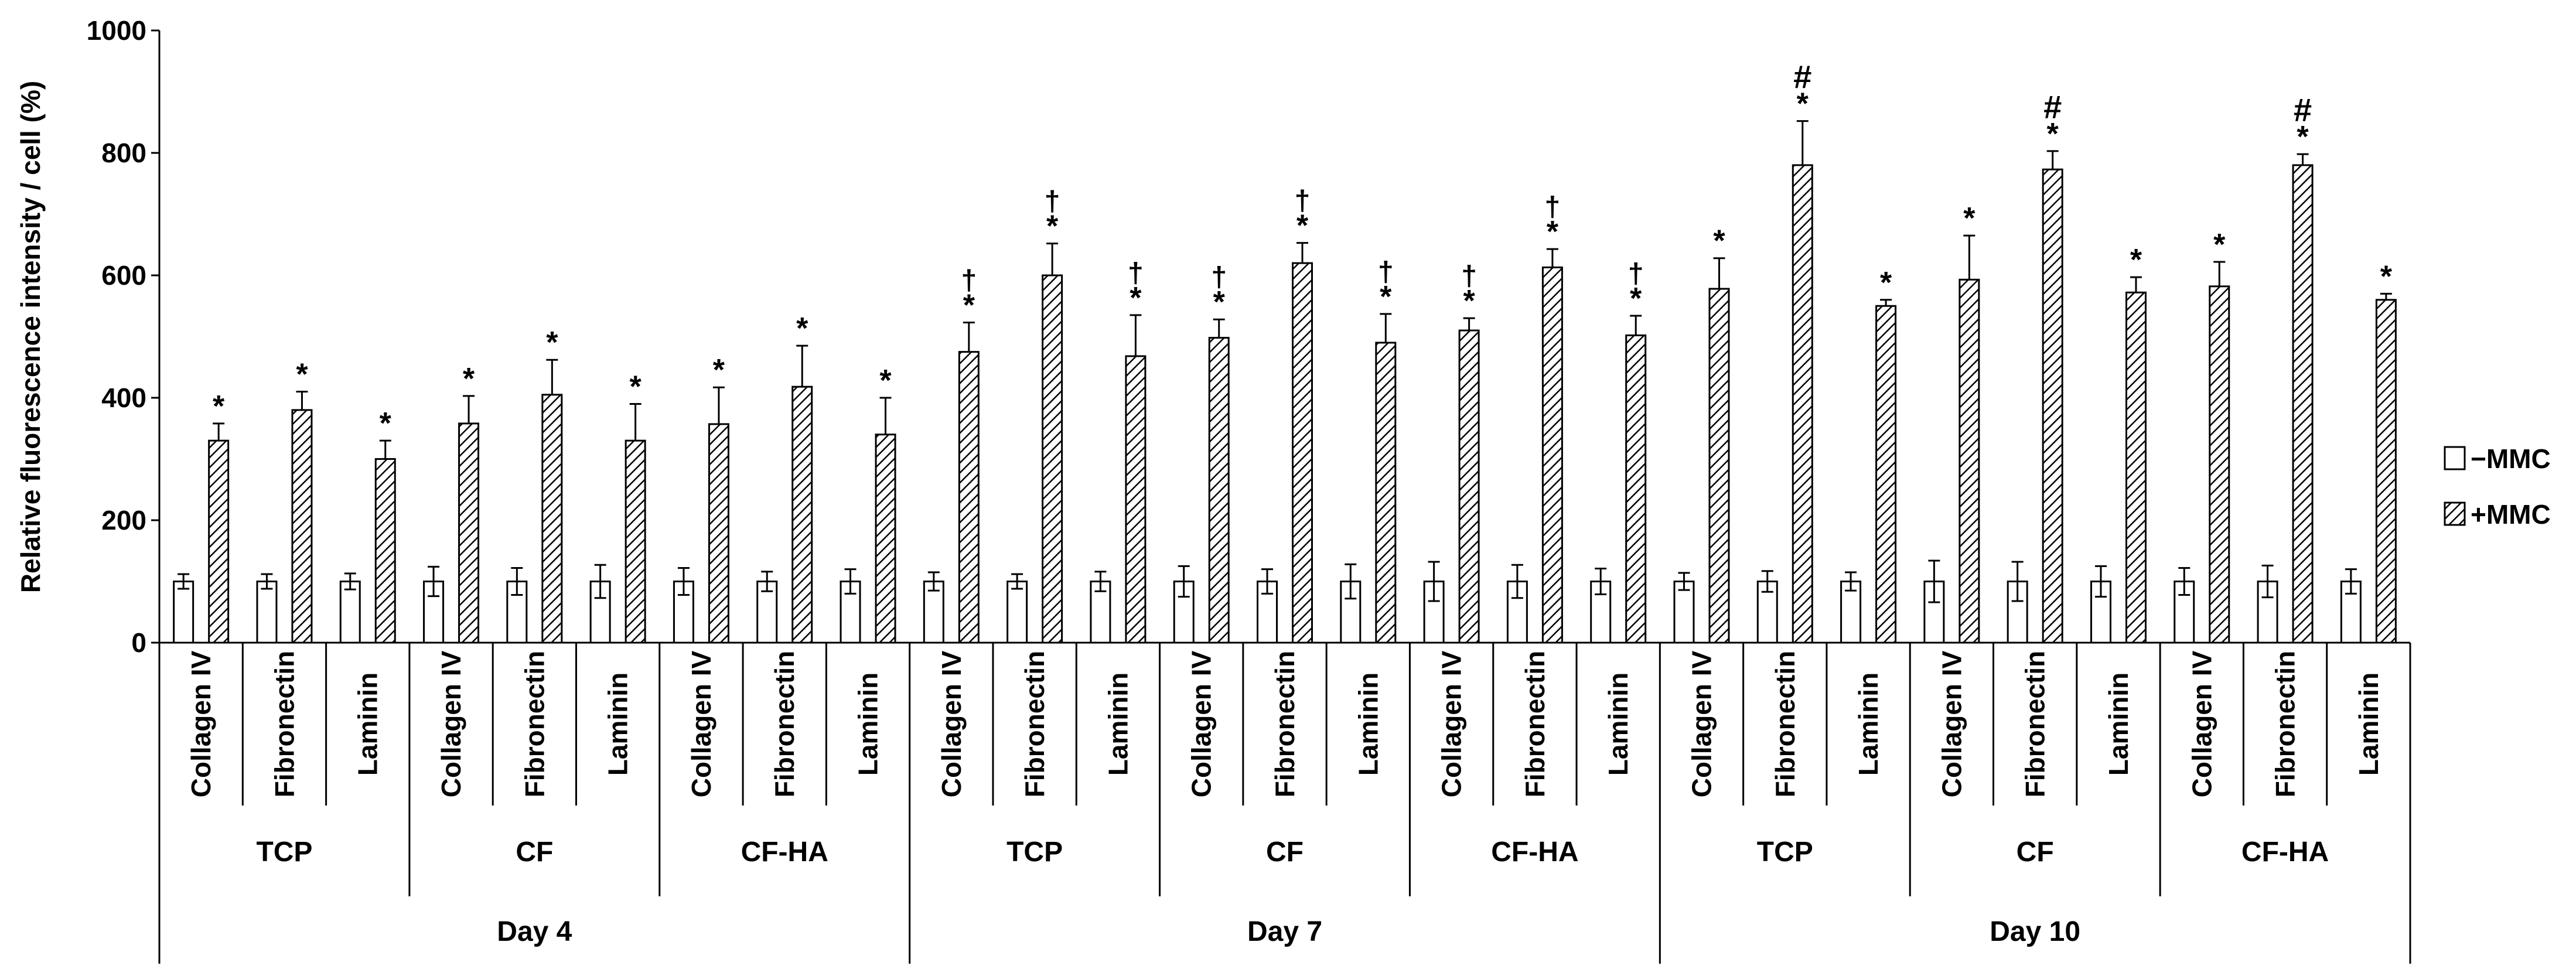  What do you see at coordinates (451, 723) in the screenshot?
I see `x-tick-label: Collagen IV` at bounding box center [451, 723].